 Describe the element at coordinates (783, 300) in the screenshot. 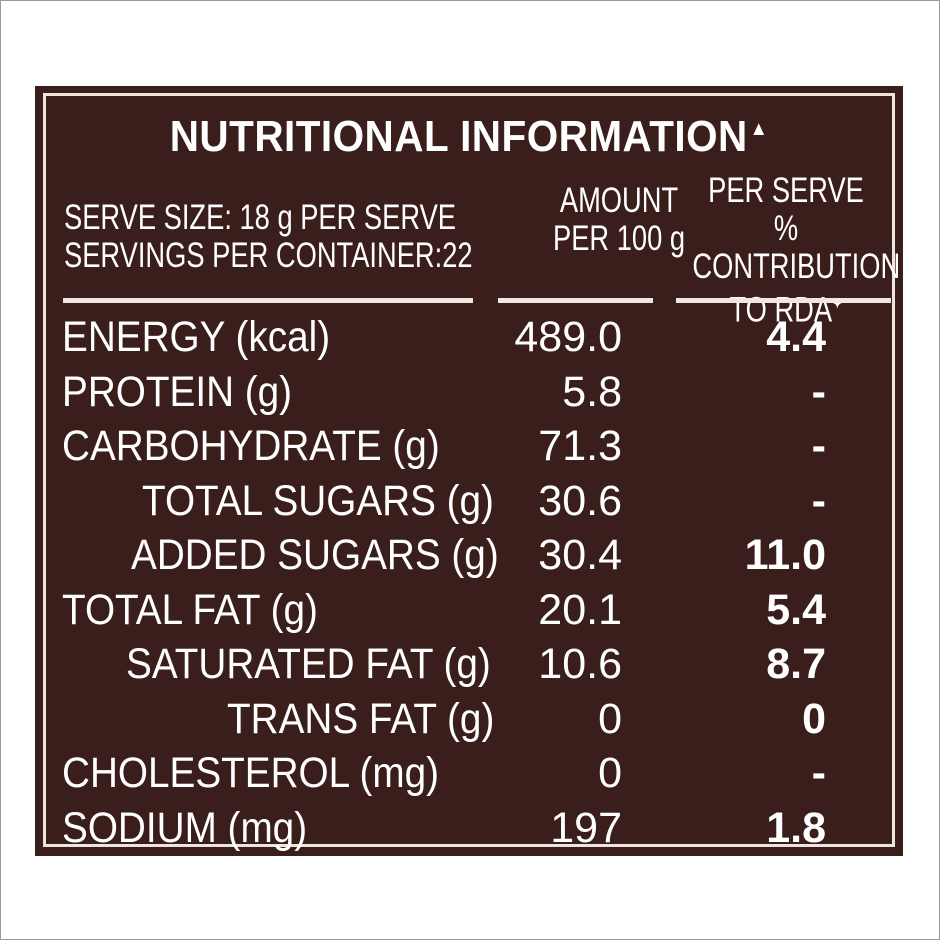

I see `header-rule-rda` at that location.